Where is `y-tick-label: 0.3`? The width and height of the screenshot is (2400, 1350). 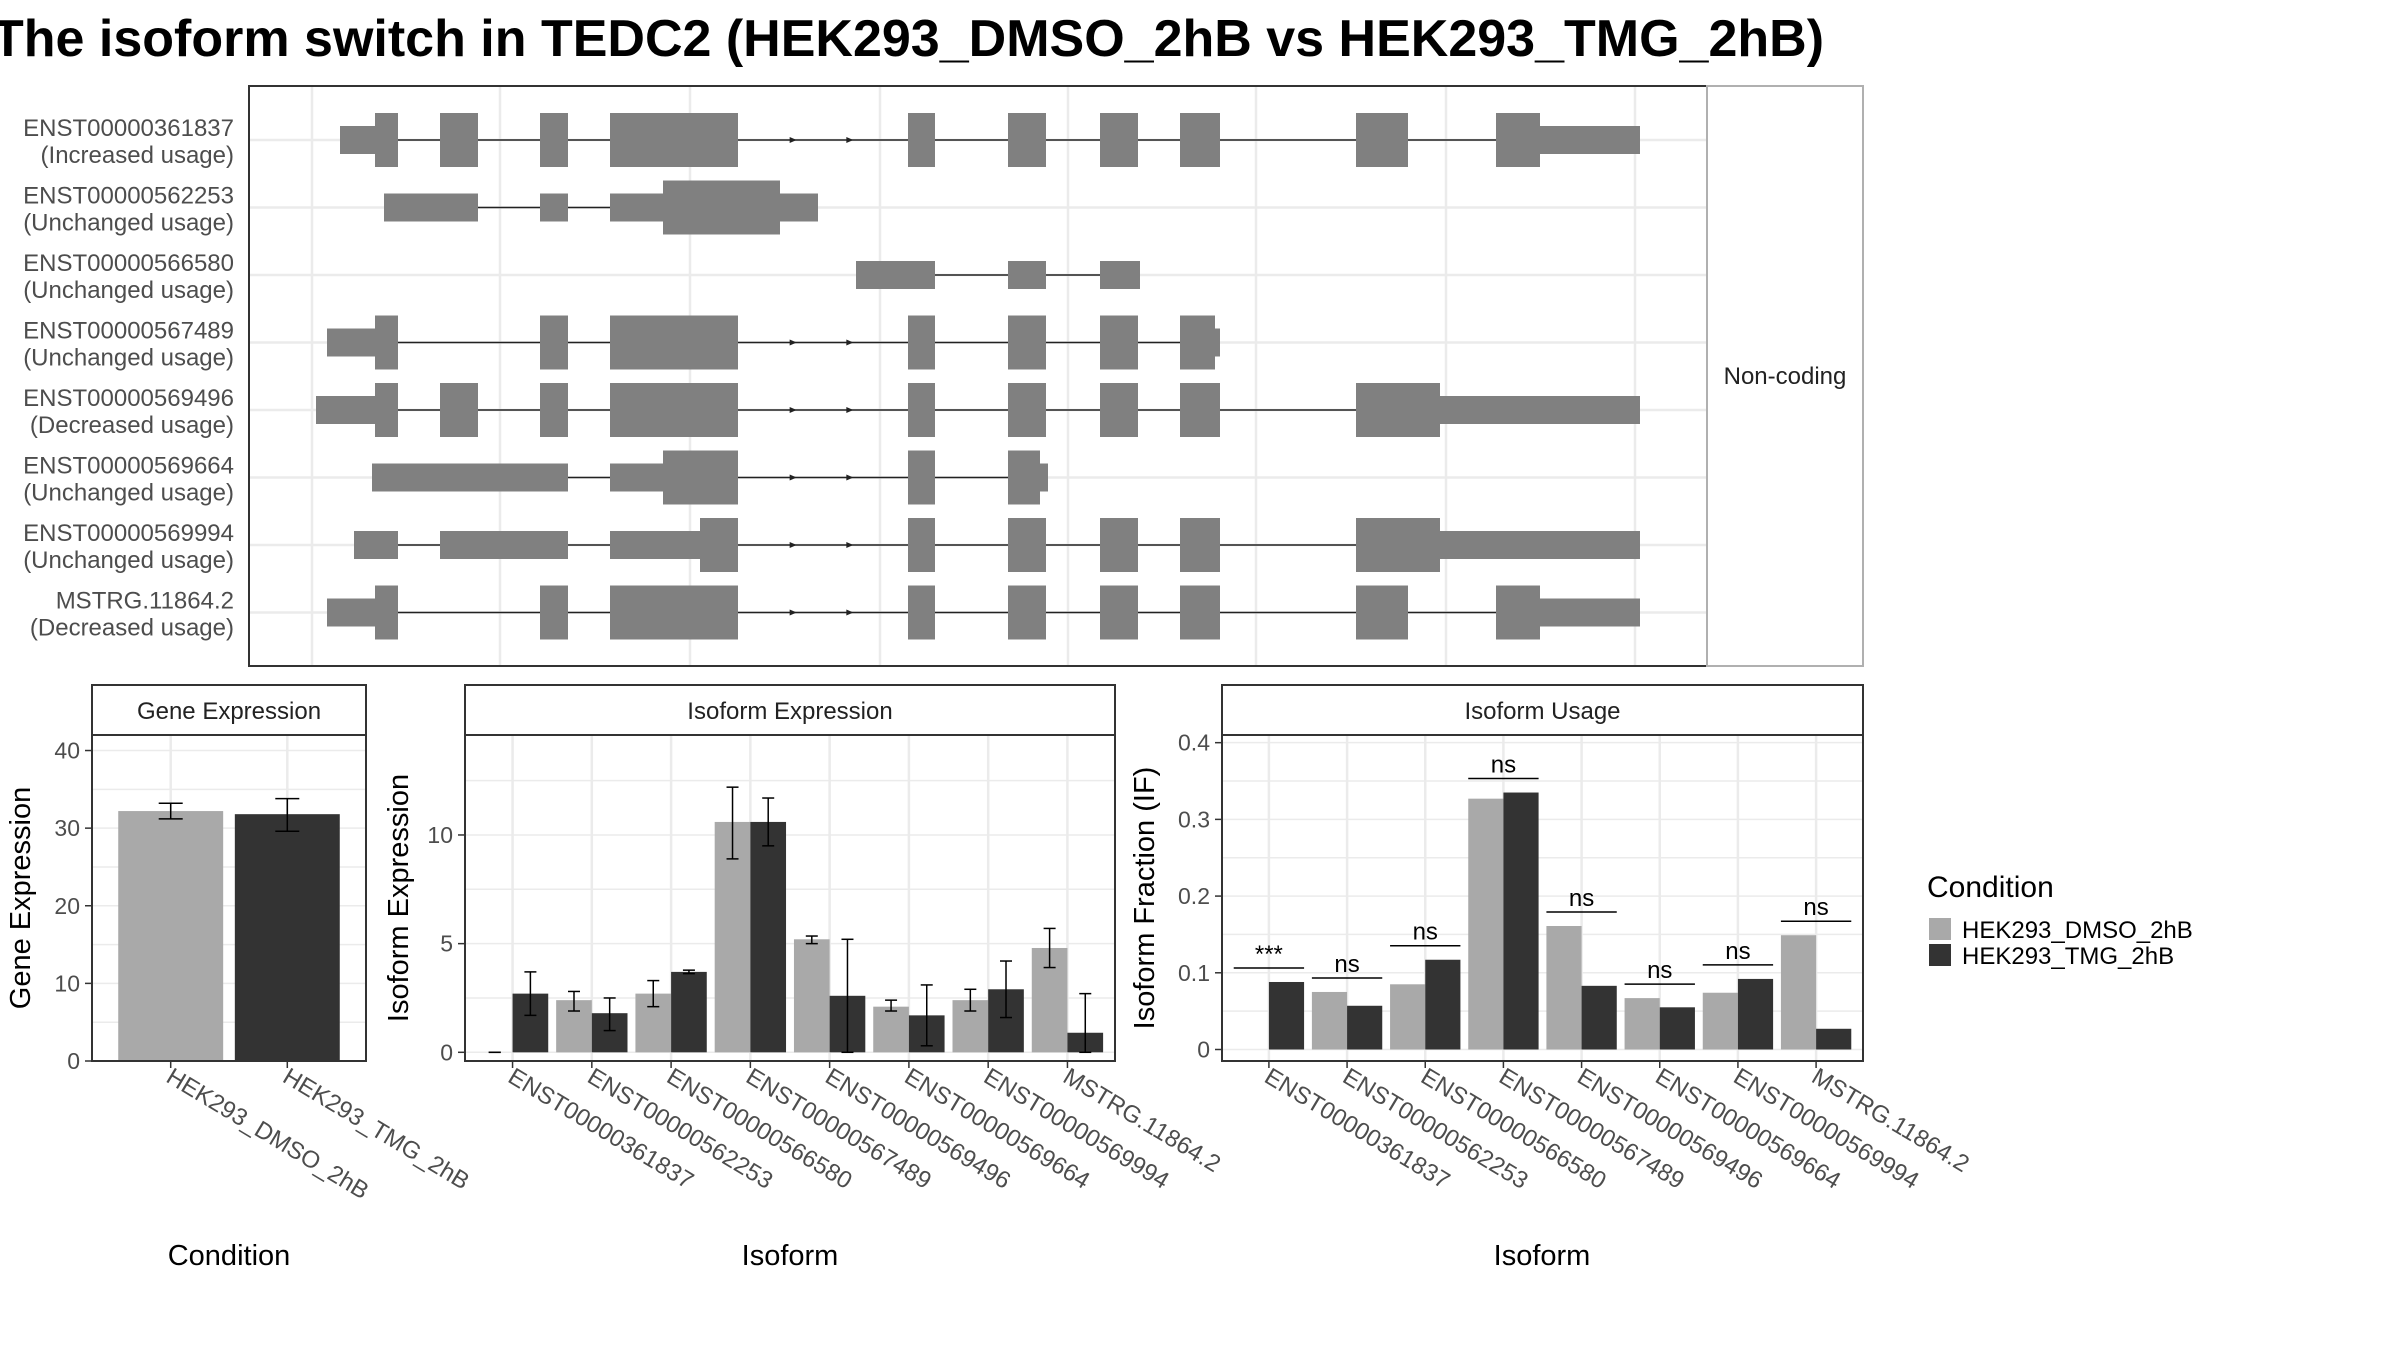
y-tick-label: 0.3 is located at coordinates (1194, 819).